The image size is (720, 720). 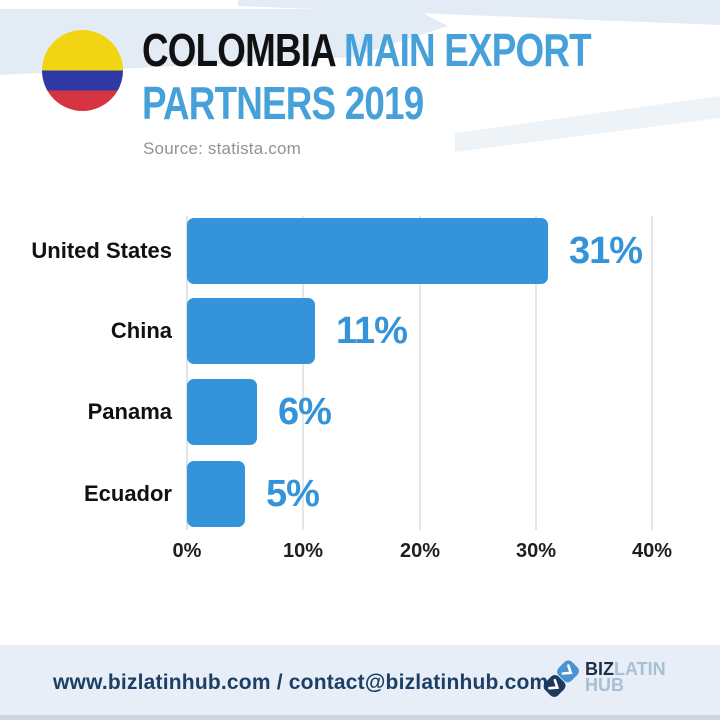 I want to click on axis-zero-line, so click(x=187, y=373).